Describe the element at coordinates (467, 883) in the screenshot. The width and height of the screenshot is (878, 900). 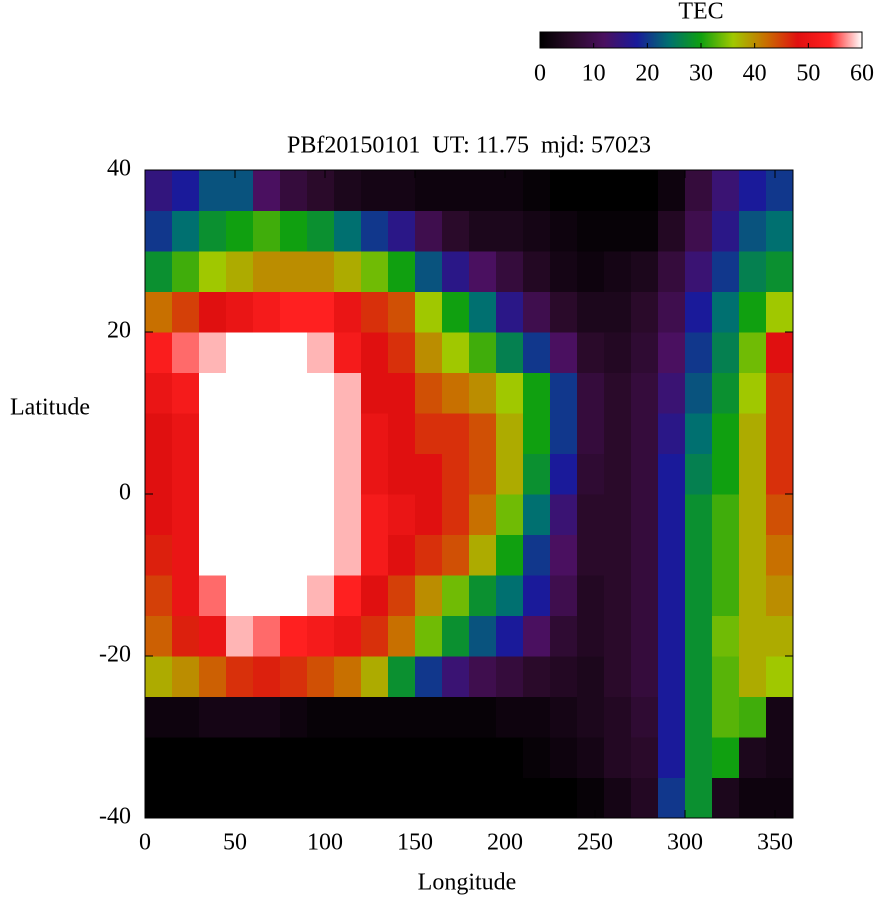
I see `x-axis-label: Longitude` at that location.